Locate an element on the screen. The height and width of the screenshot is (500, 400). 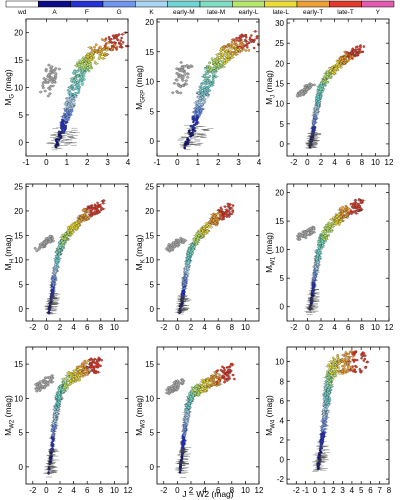
plot-frame is located at coordinates (77, 252).